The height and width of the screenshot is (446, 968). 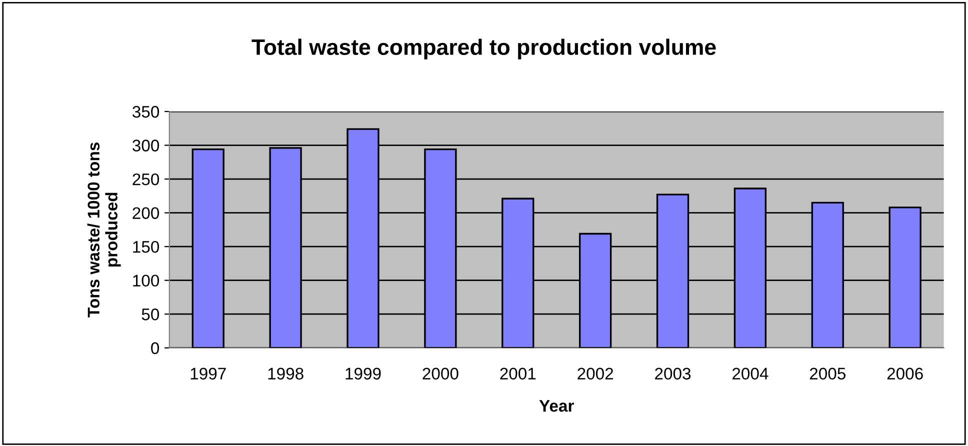 I want to click on x-tick-label: 2004, so click(x=750, y=374).